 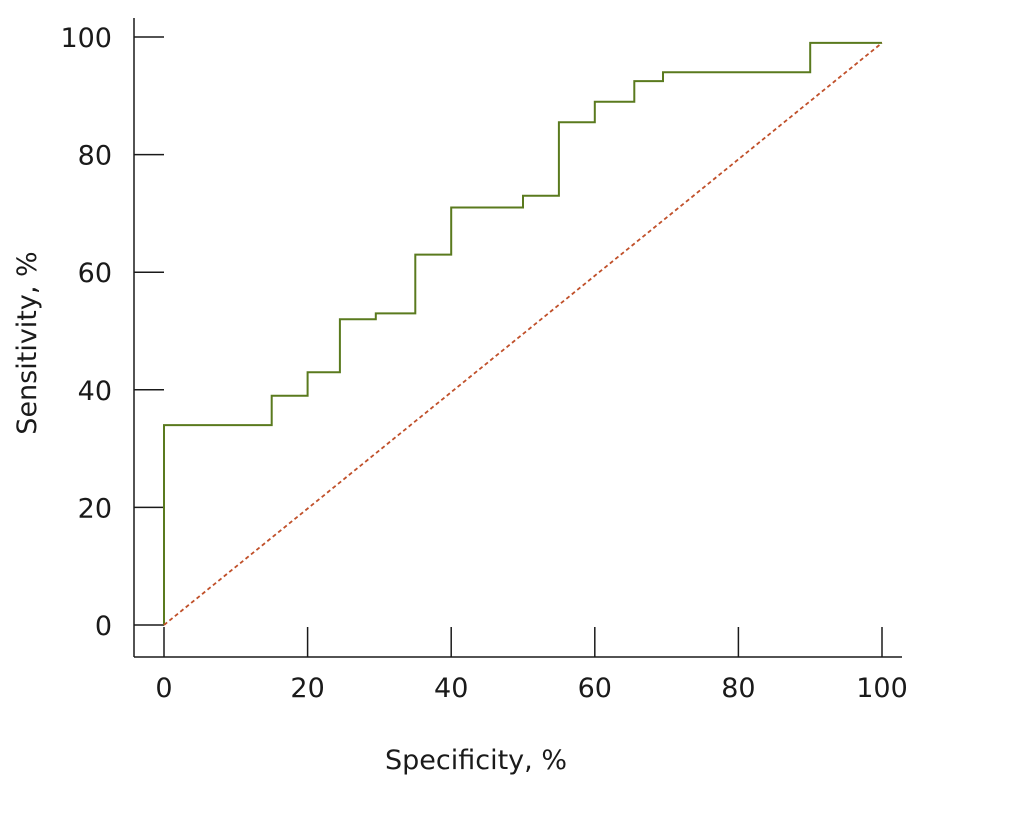 I want to click on y-ticks: 0 20 40 60 80 100, so click(x=112, y=332).